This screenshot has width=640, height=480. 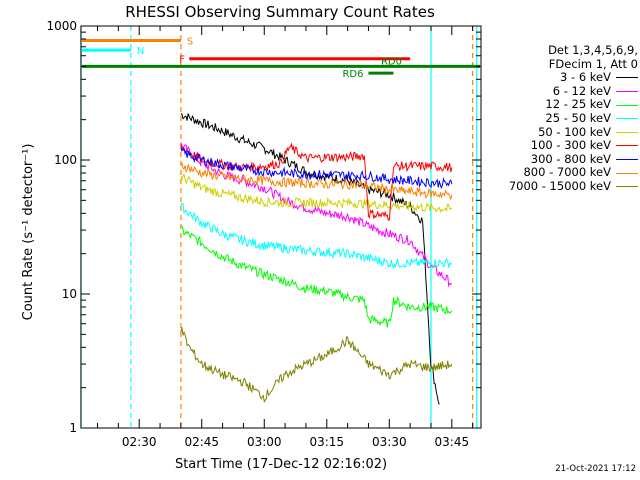 I want to click on legend-entry-label: 7000 - 15000 keV, so click(x=559, y=185).